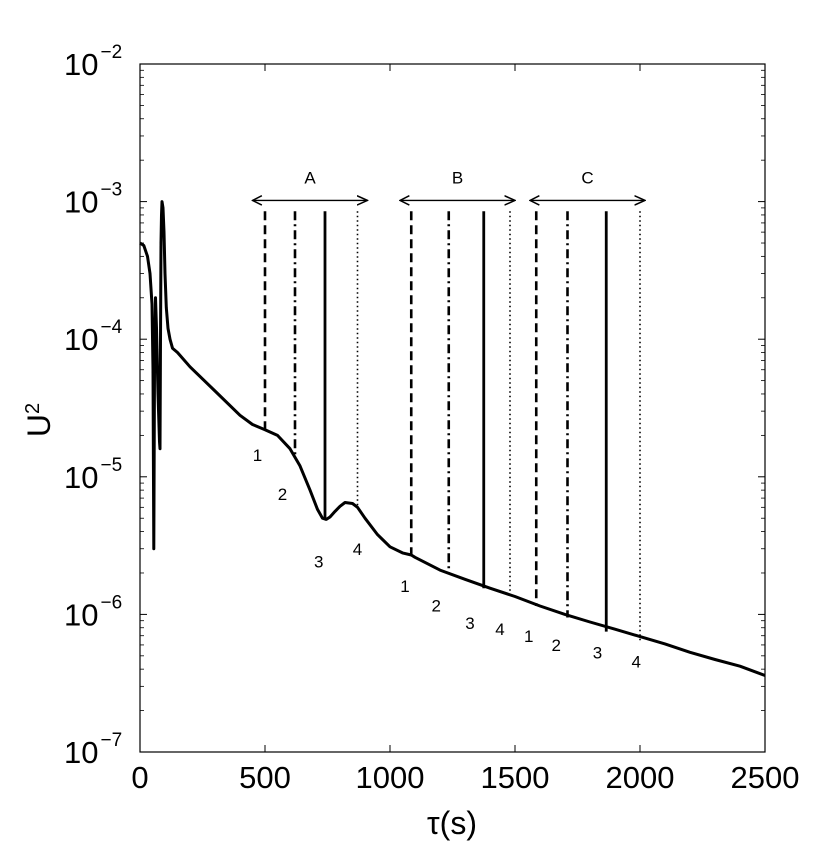 The width and height of the screenshot is (830, 852). I want to click on marker-label-9: 1, so click(528, 636).